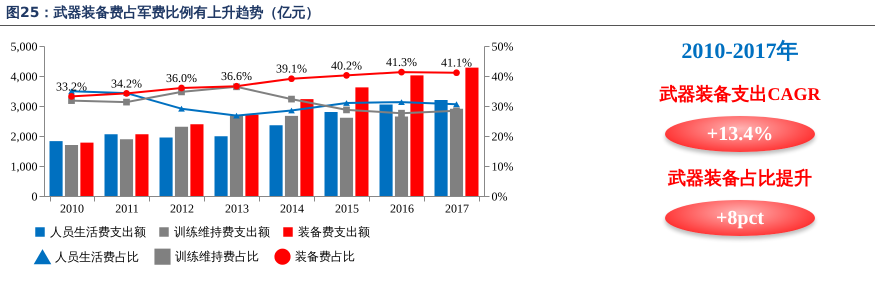 This screenshot has width=887, height=292. Describe the element at coordinates (24, 137) in the screenshot. I see `y-tick-label: 2,000` at that location.